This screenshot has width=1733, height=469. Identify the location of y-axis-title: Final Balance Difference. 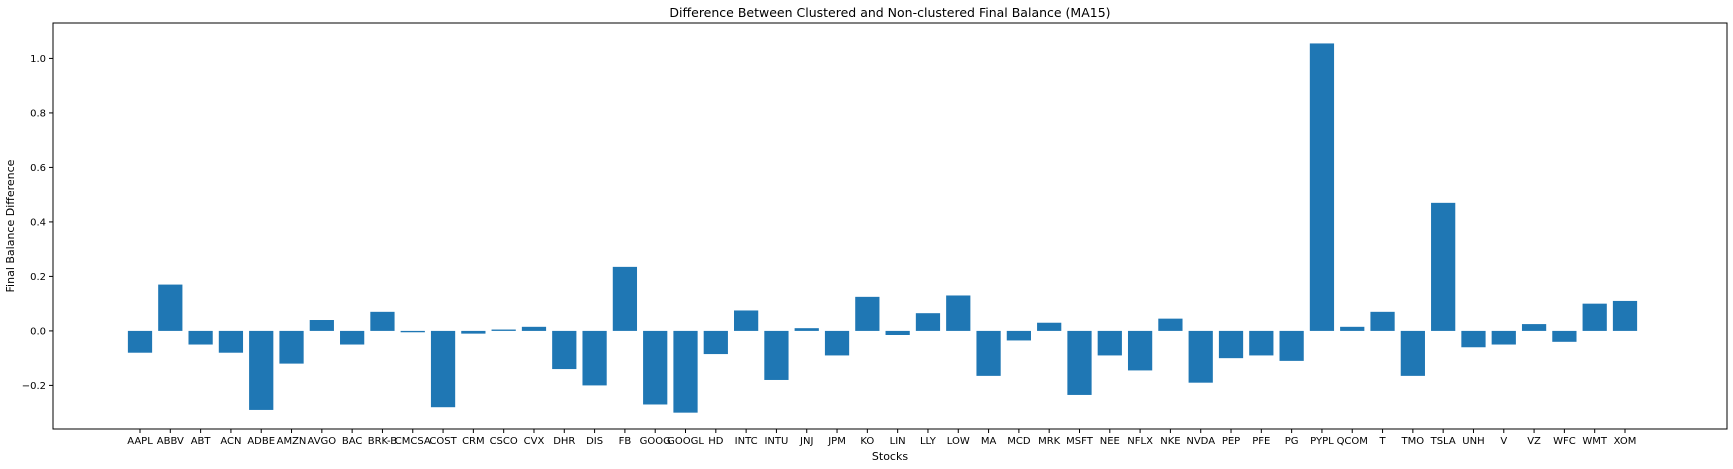
(10, 225).